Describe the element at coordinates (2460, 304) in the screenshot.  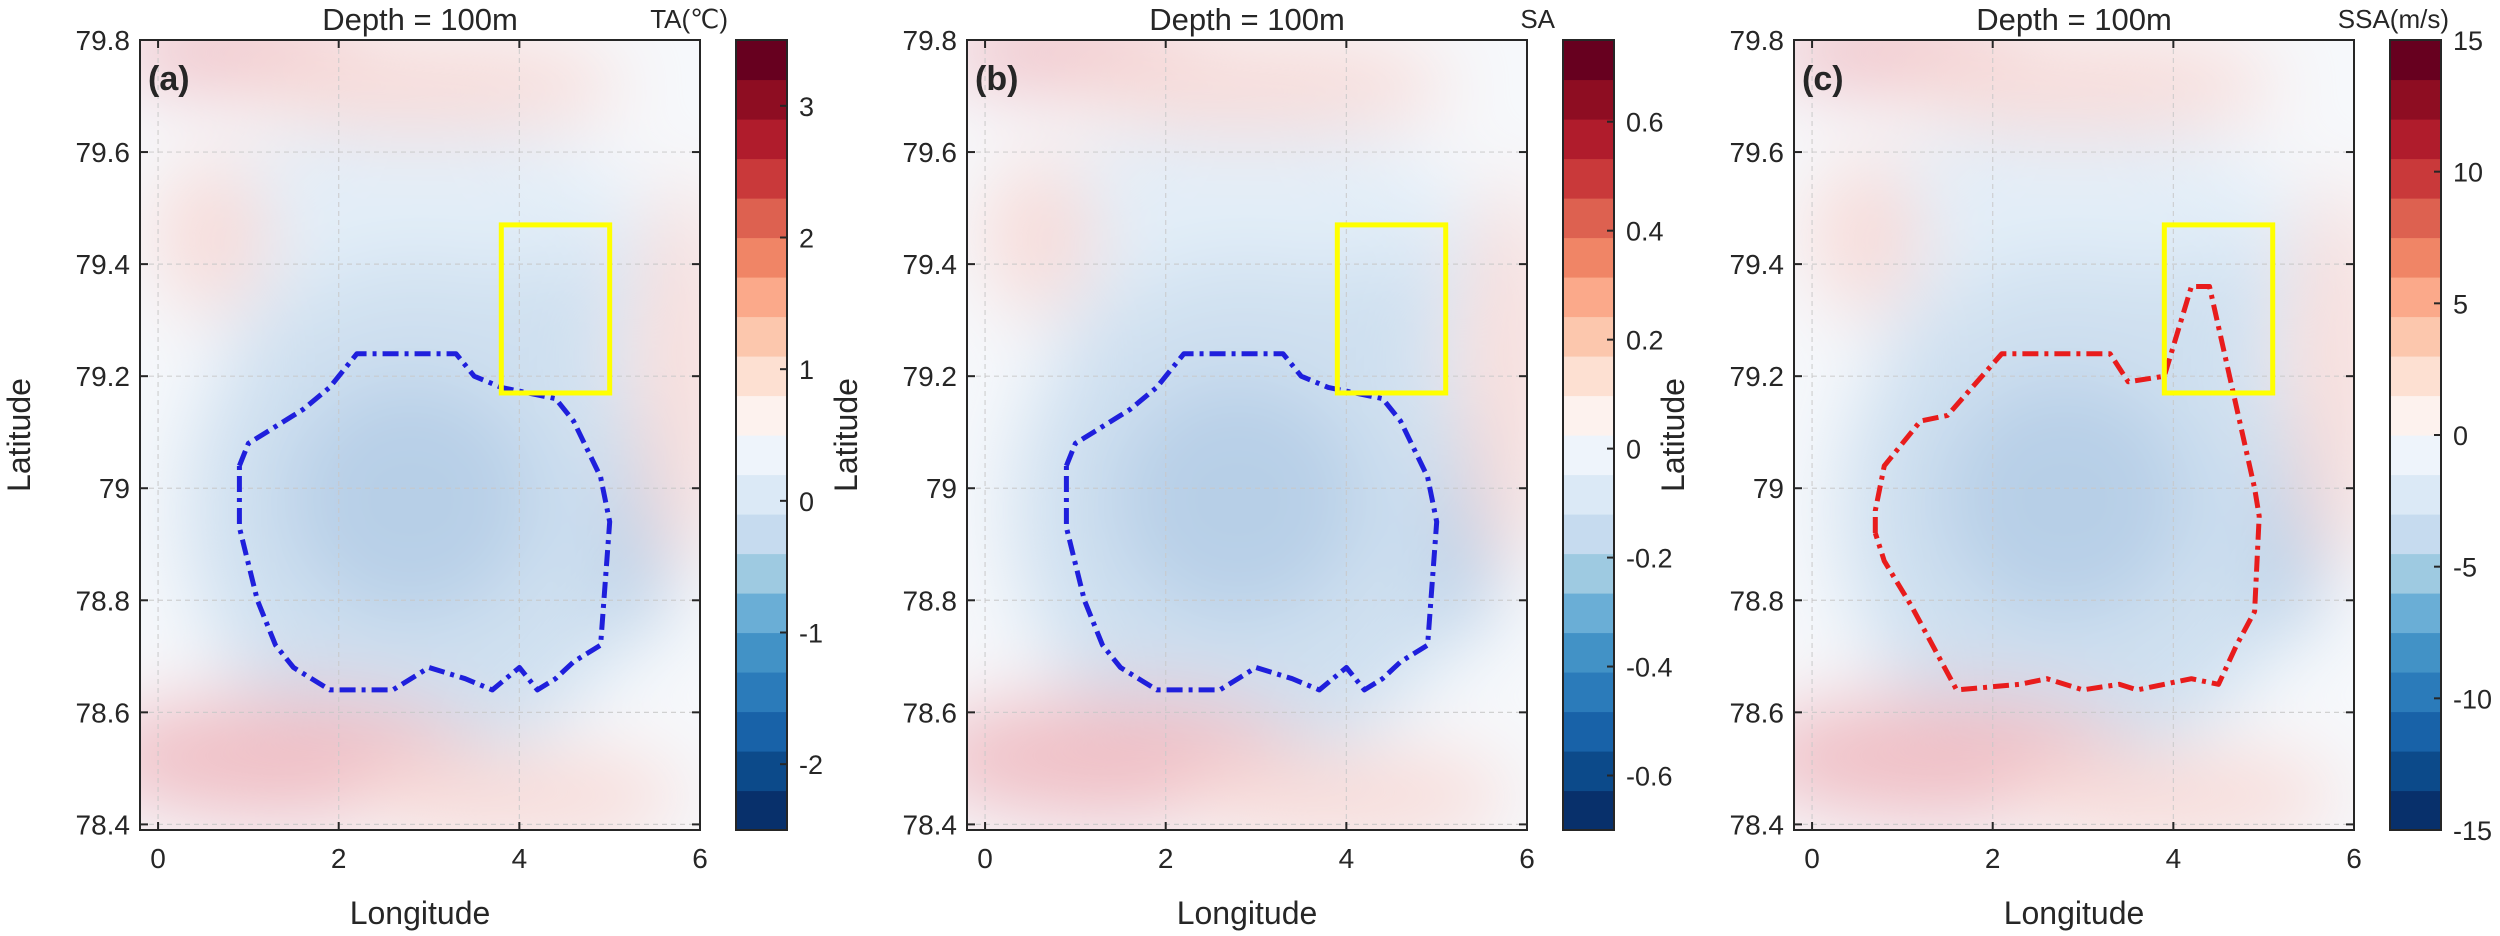
I see `colorbar-tick-label: 5` at that location.